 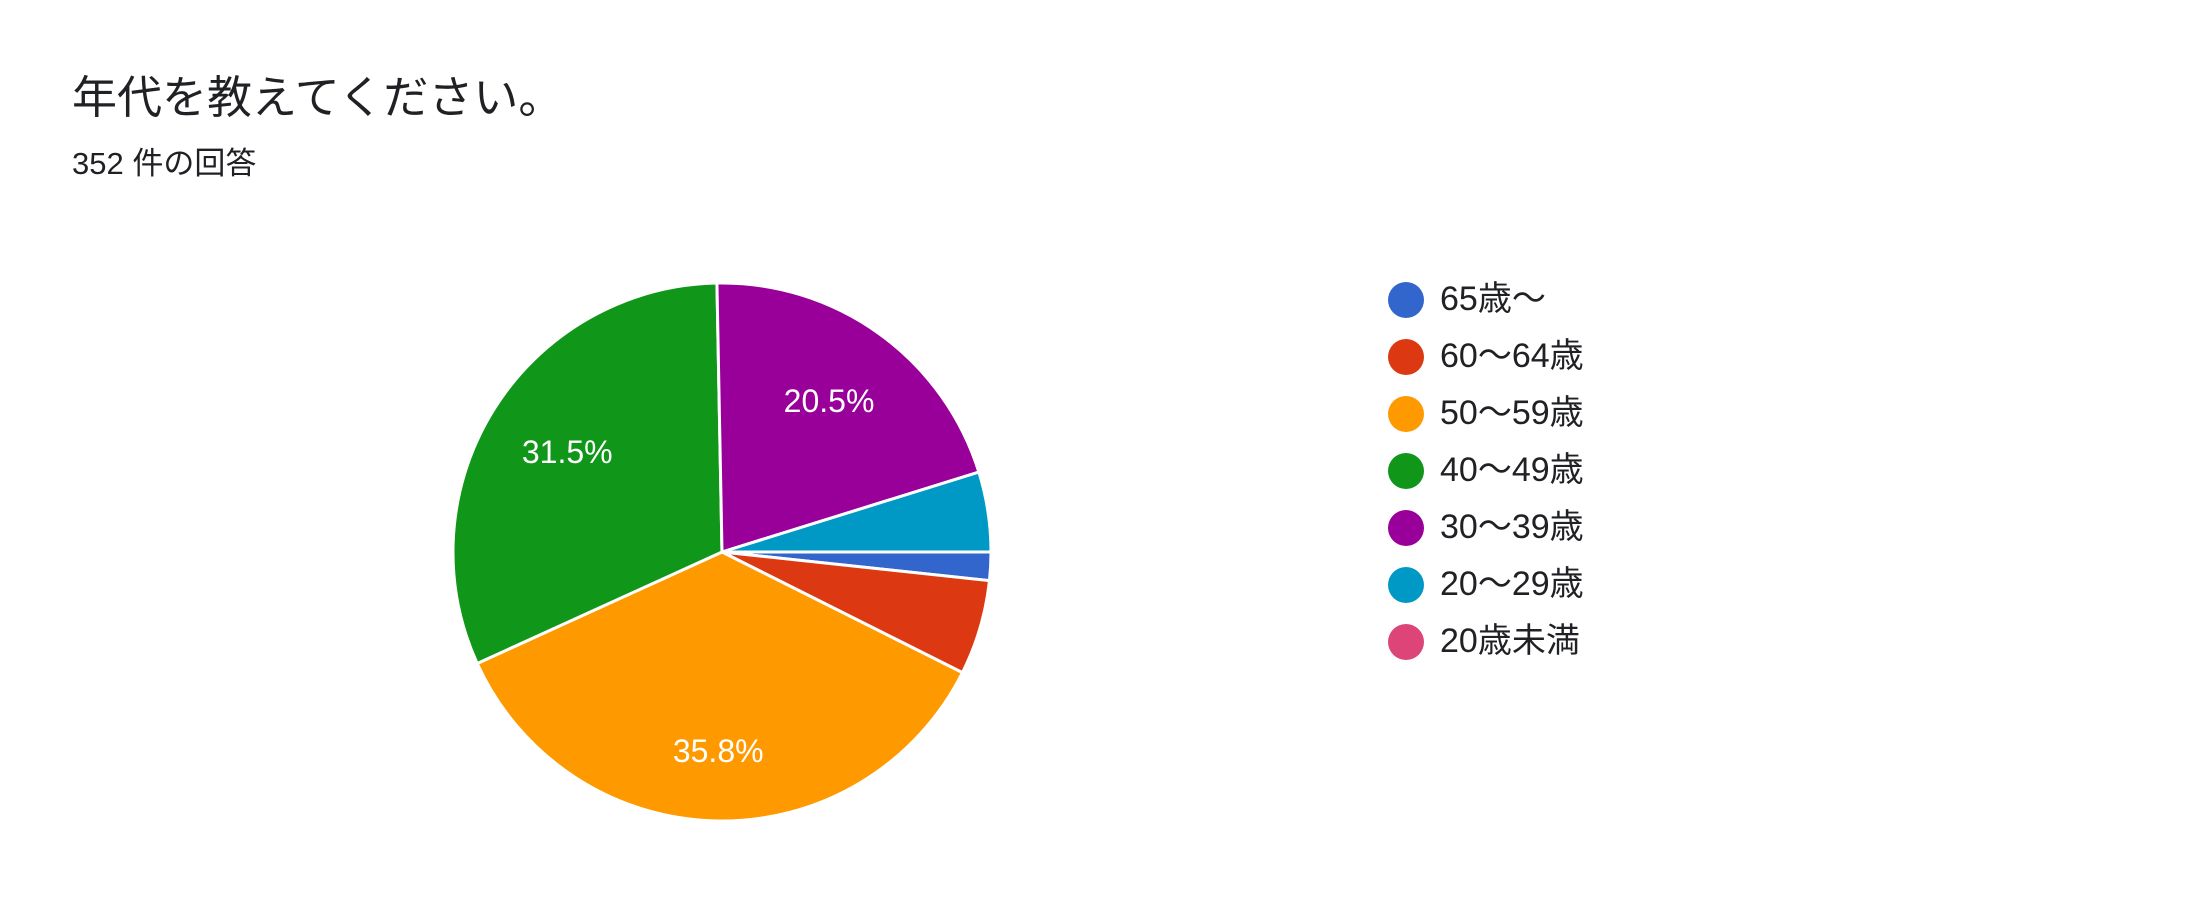 I want to click on legend-label: 65歳〜, so click(x=1493, y=299).